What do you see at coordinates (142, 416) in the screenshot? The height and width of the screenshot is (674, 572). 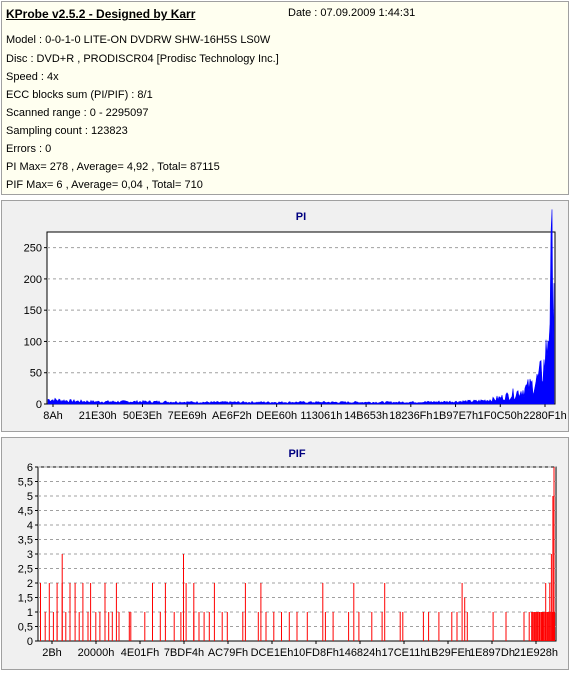 I see `pi-xtick-label: 50E3Eh` at bounding box center [142, 416].